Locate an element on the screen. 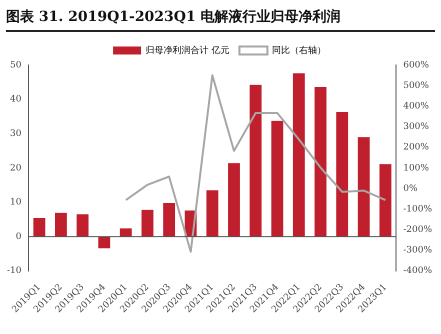  y2-tick-label: 600% is located at coordinates (416, 65).